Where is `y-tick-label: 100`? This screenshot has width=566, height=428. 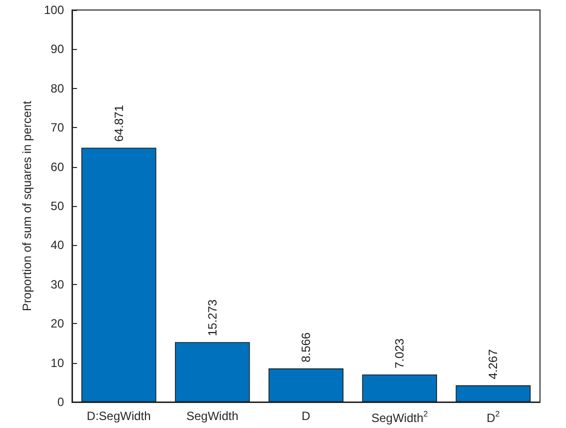 y-tick-label: 100 is located at coordinates (54, 10).